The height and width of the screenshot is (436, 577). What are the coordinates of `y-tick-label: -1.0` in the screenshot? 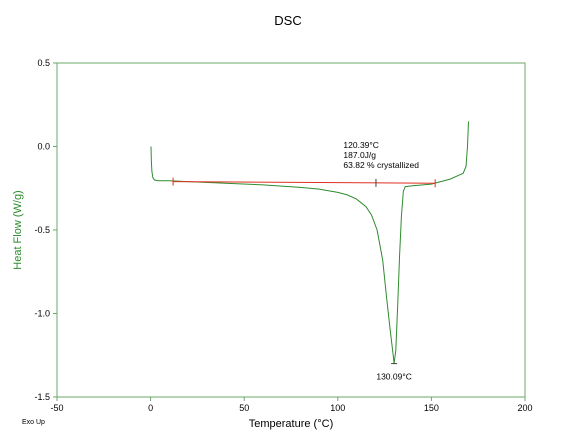 It's located at (42, 314).